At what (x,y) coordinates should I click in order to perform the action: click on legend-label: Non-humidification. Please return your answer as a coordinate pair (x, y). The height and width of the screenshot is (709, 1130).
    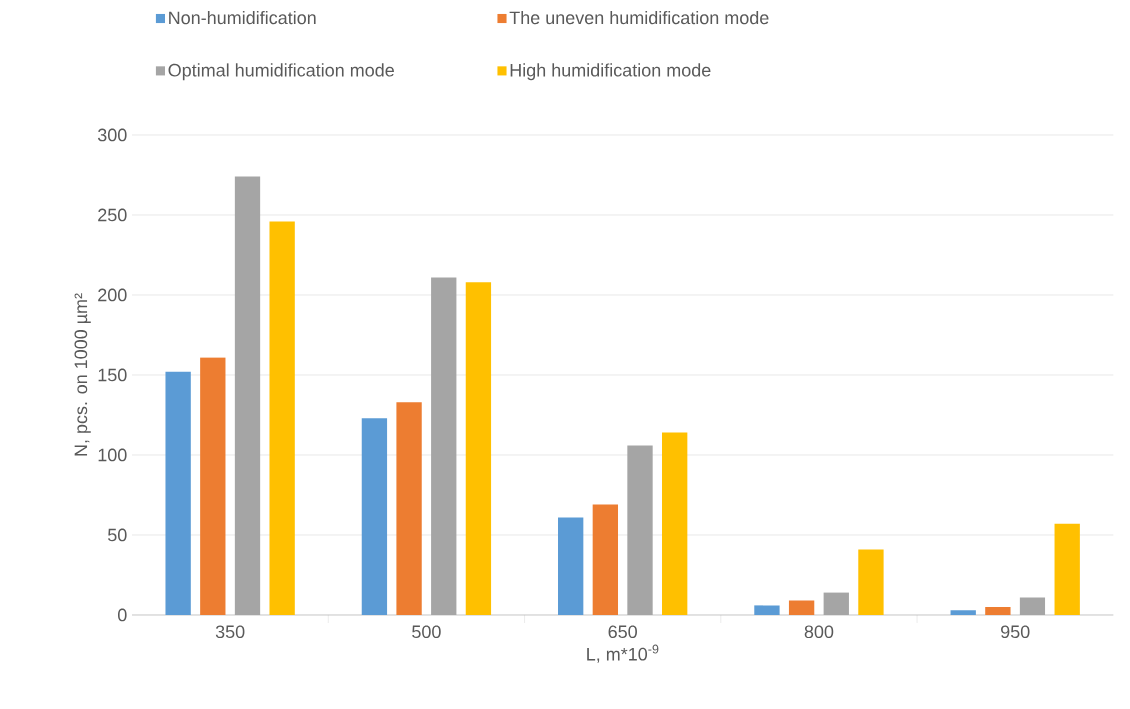
    Looking at the image, I should click on (242, 17).